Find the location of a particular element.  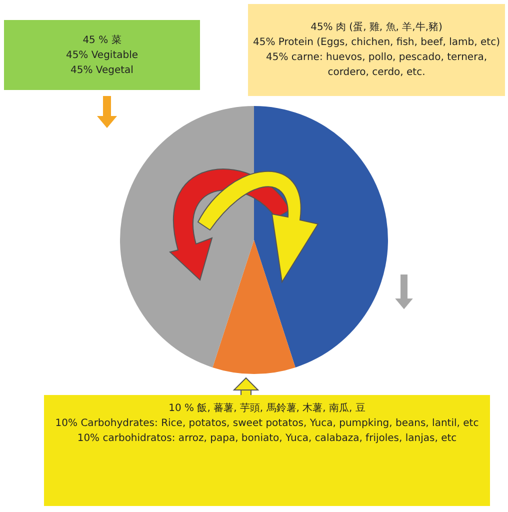

slice-label: 45 % 菜 45% Vegitable 45% Vegetal is located at coordinates (102, 55).